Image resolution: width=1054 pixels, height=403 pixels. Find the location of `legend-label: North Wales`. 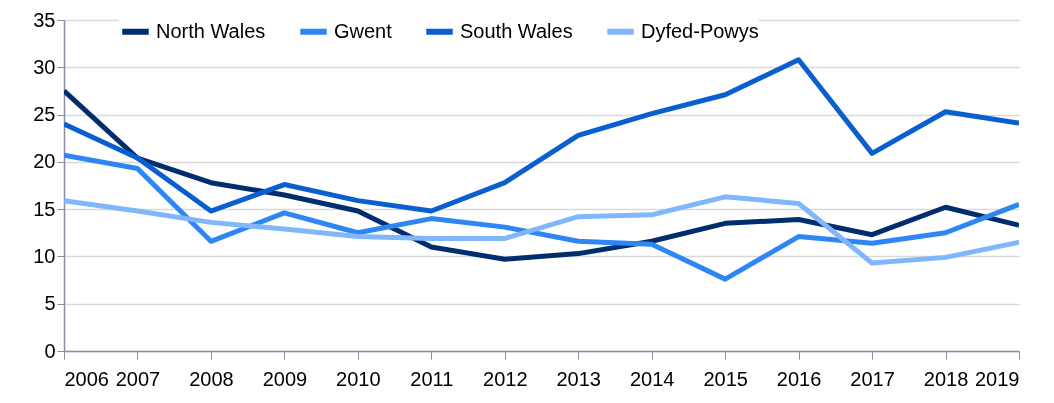

legend-label: North Wales is located at coordinates (211, 30).